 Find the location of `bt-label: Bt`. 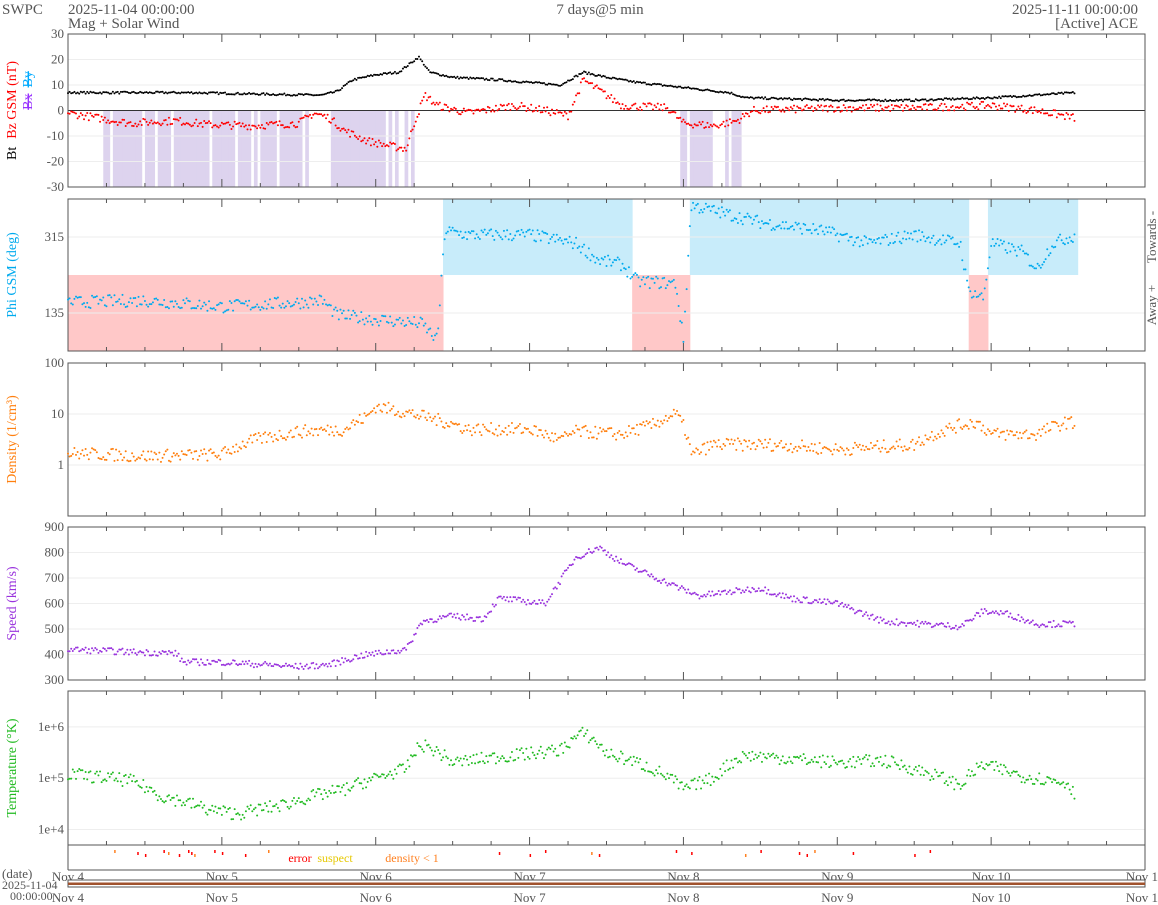

bt-label: Bt is located at coordinates (12, 153).